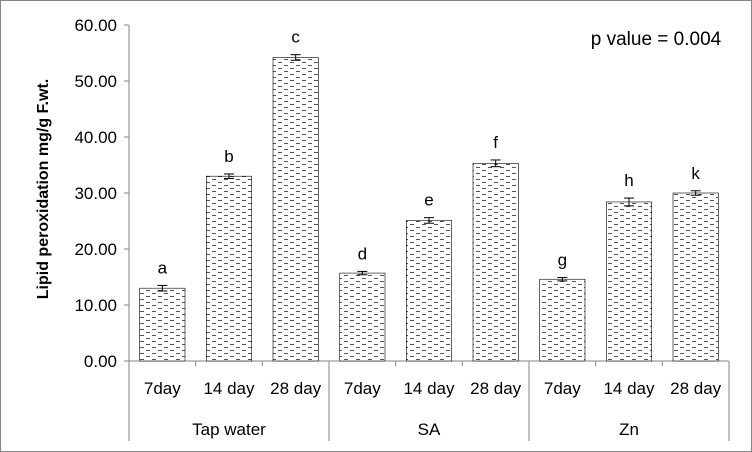 Image resolution: width=752 pixels, height=452 pixels. What do you see at coordinates (562, 260) in the screenshot?
I see `significance-letter: g` at bounding box center [562, 260].